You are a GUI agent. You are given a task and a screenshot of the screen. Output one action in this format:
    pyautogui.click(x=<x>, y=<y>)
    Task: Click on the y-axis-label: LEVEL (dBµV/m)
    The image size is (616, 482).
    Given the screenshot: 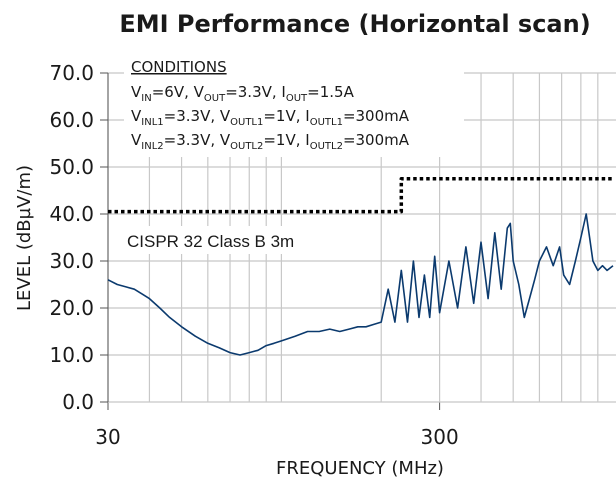 What is the action you would take?
    pyautogui.click(x=24, y=238)
    